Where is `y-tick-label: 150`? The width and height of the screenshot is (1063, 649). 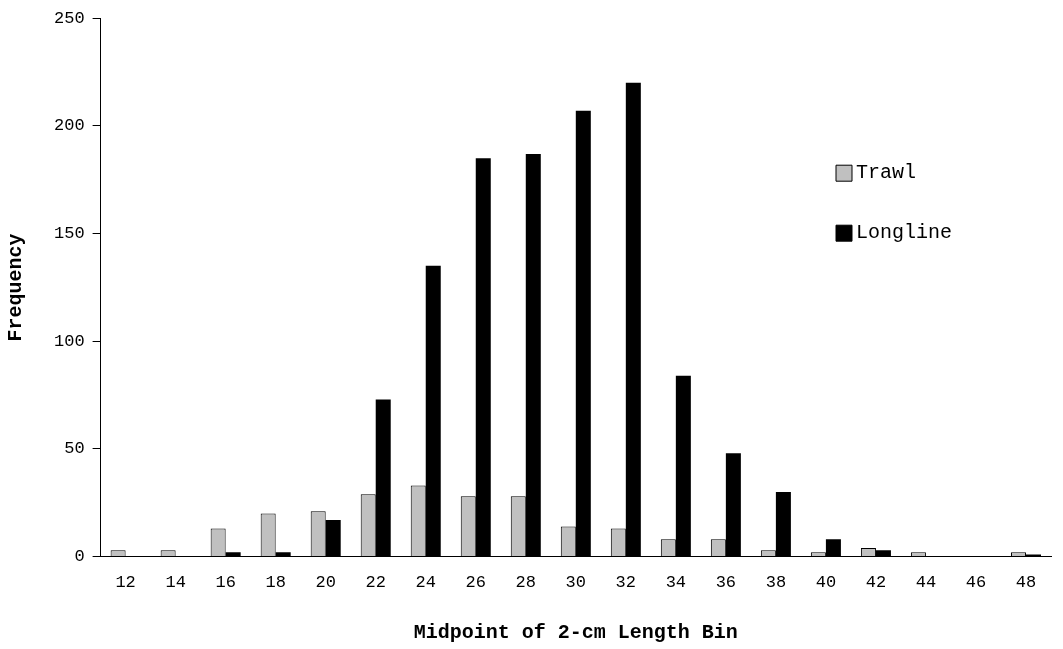 y-tick-label: 150 is located at coordinates (69, 234).